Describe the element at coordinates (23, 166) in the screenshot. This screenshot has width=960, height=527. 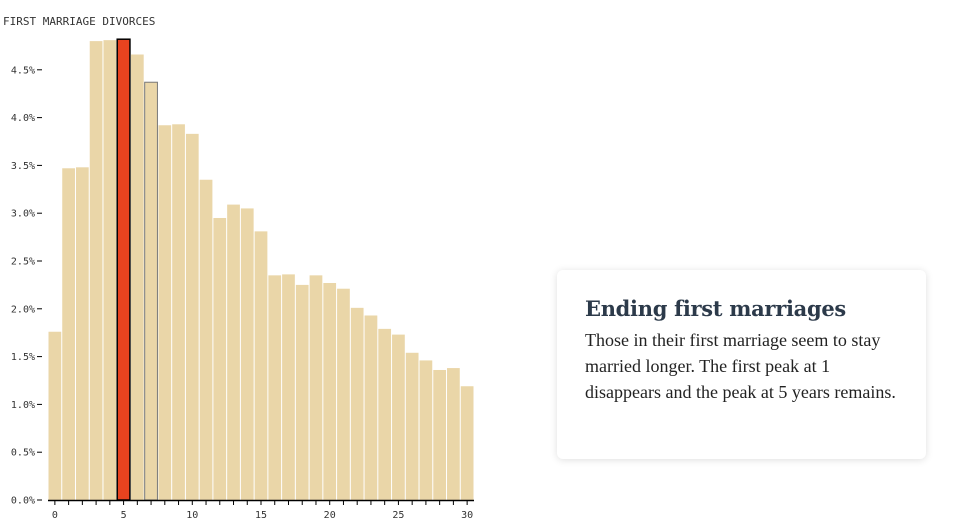
I see `y-tick-label: 3.5%` at that location.